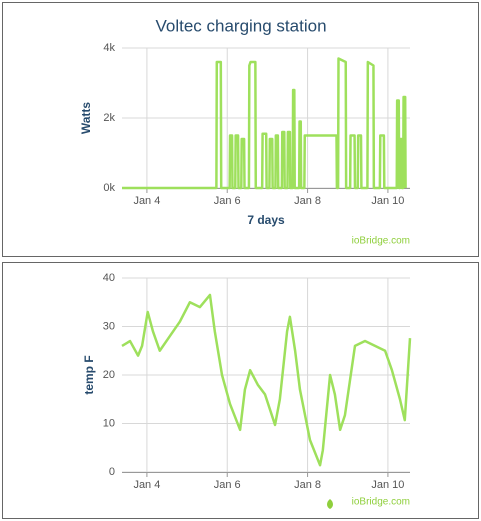 The height and width of the screenshot is (521, 481). Describe the element at coordinates (240, 25) in the screenshot. I see `chart-title: Voltec charging station` at that location.